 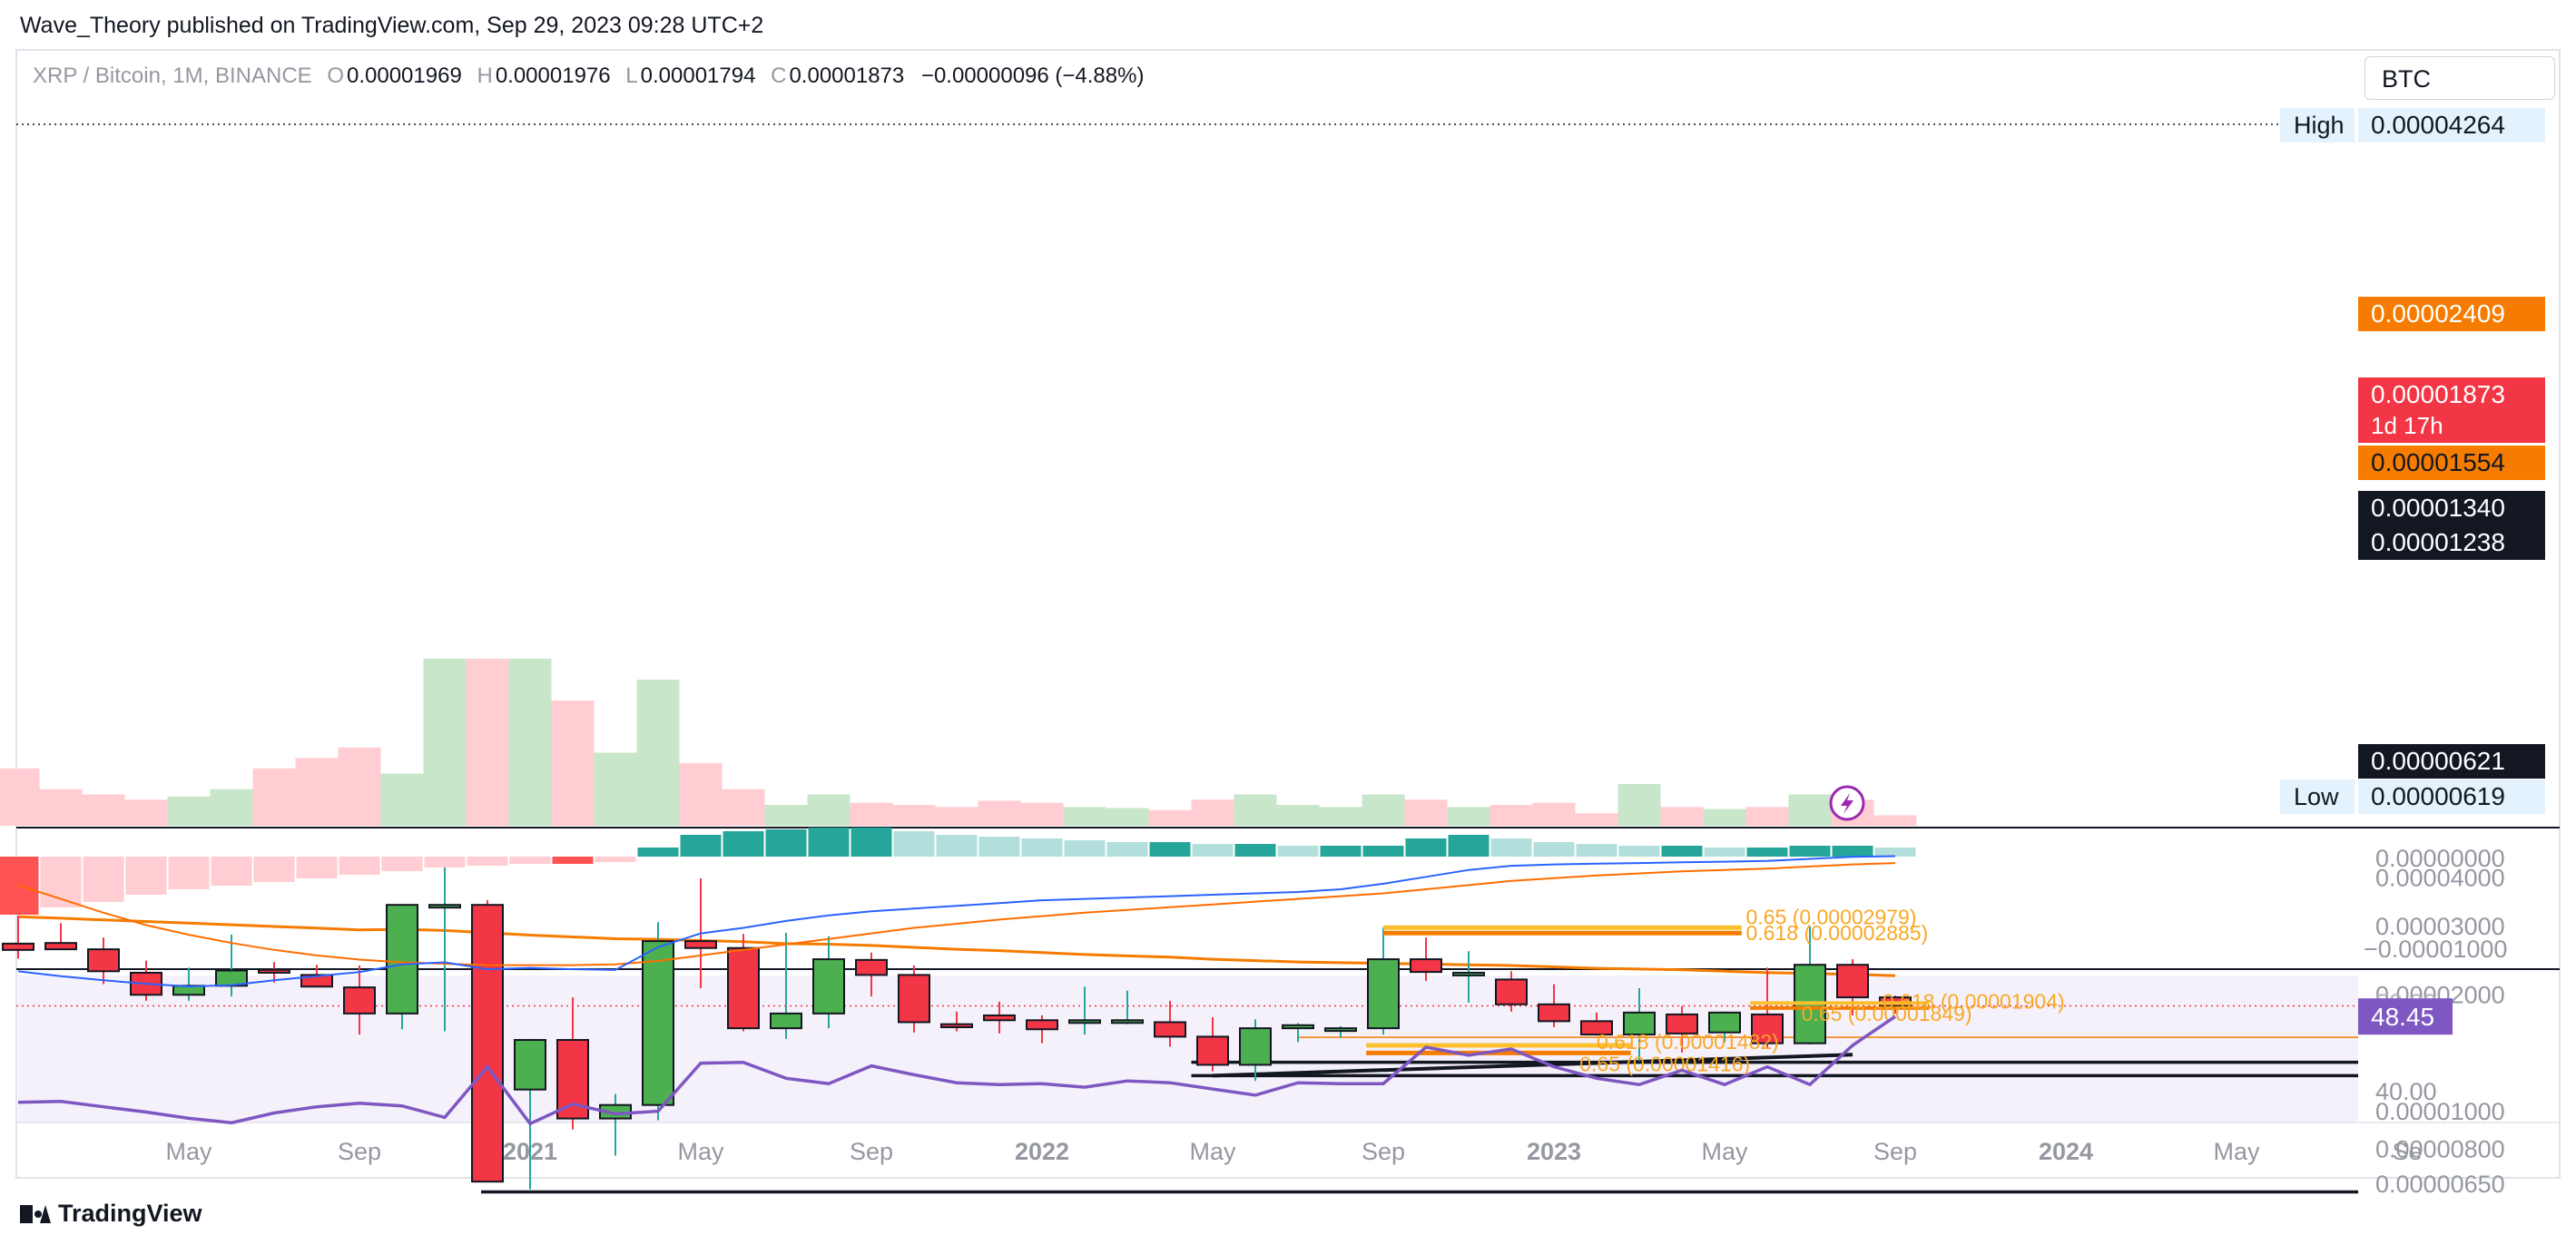 I want to click on close-value: 0.00001873, so click(x=847, y=76).